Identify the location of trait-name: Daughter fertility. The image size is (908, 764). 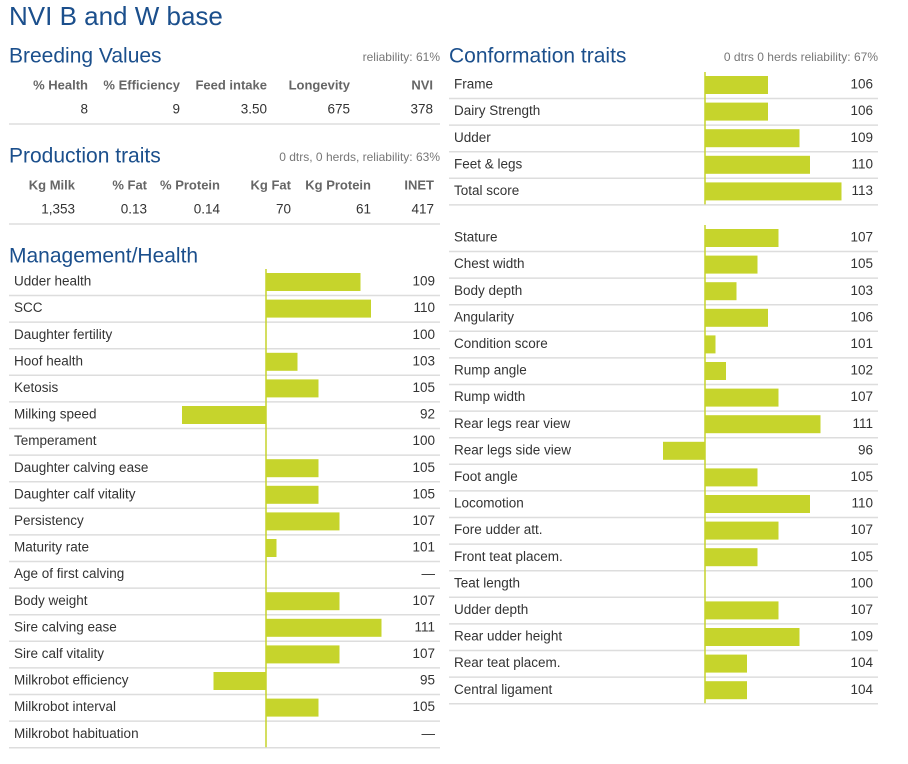
(63, 334).